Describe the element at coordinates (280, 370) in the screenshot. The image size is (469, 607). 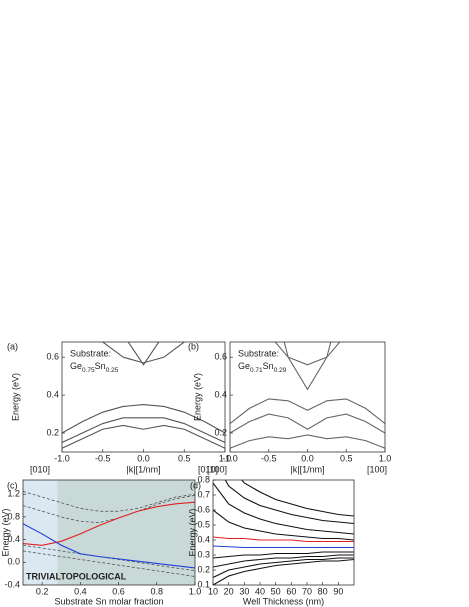
I see `subscript: 0.29` at that location.